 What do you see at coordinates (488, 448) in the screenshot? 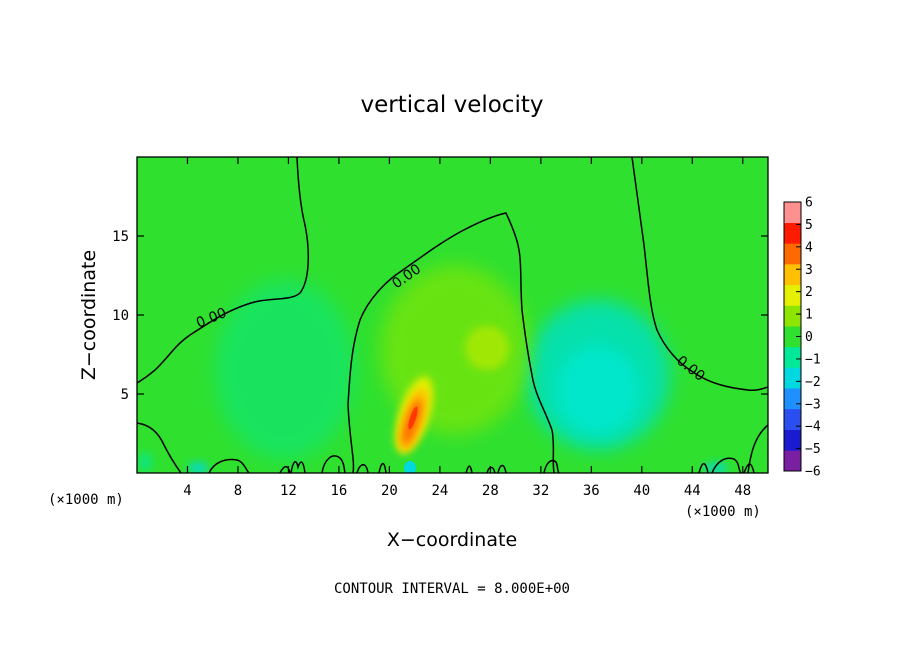
I see `contour-line-surface-wiggles` at bounding box center [488, 448].